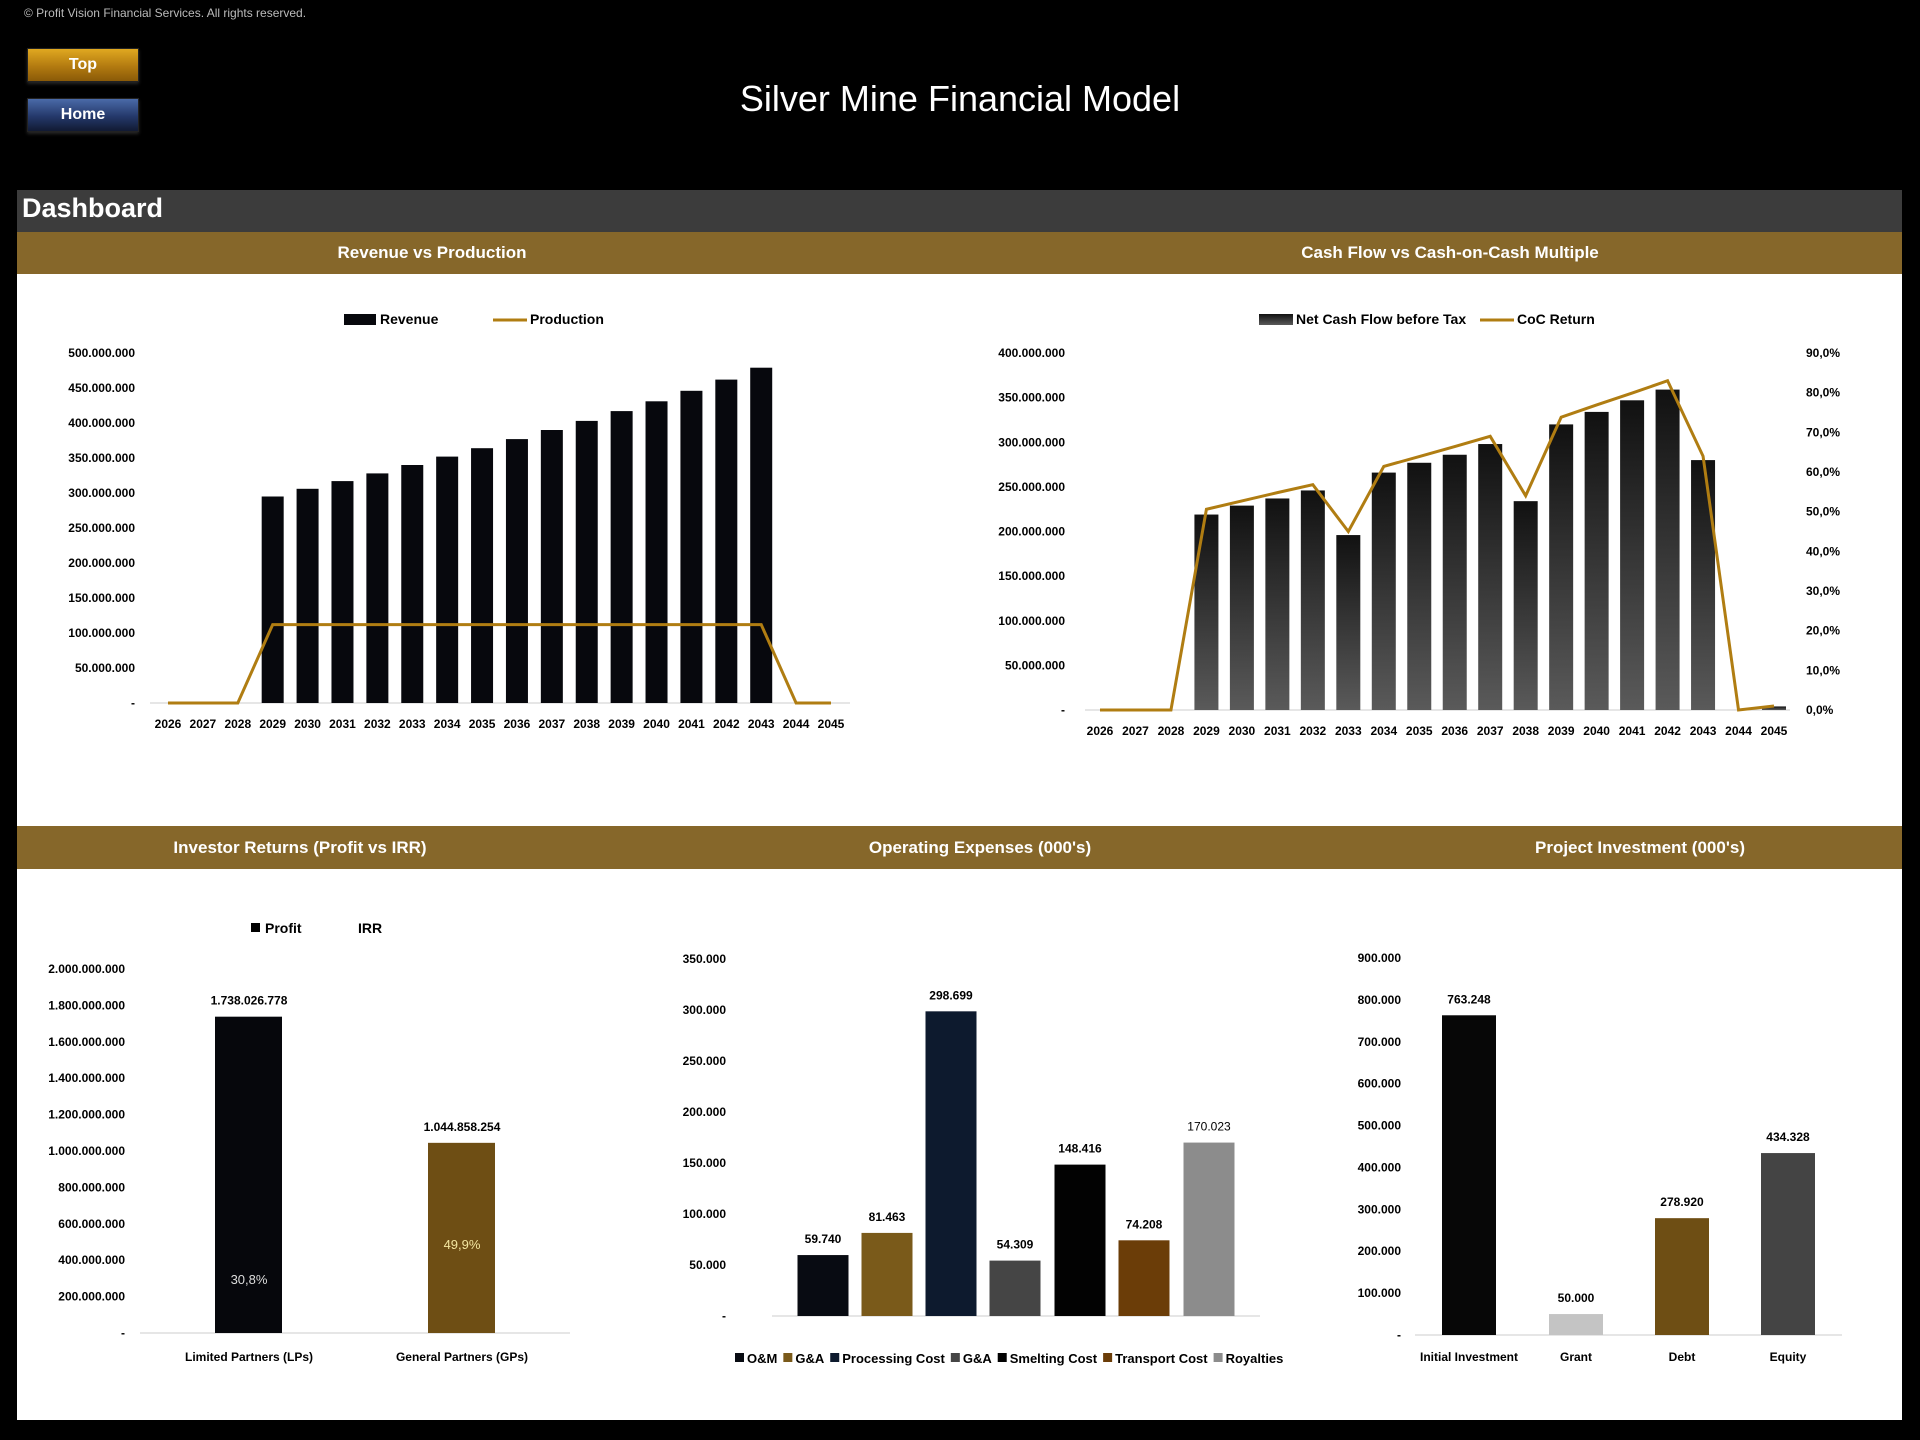 The height and width of the screenshot is (1440, 1920). Describe the element at coordinates (959, 253) in the screenshot. I see `section-header-bar-top` at that location.